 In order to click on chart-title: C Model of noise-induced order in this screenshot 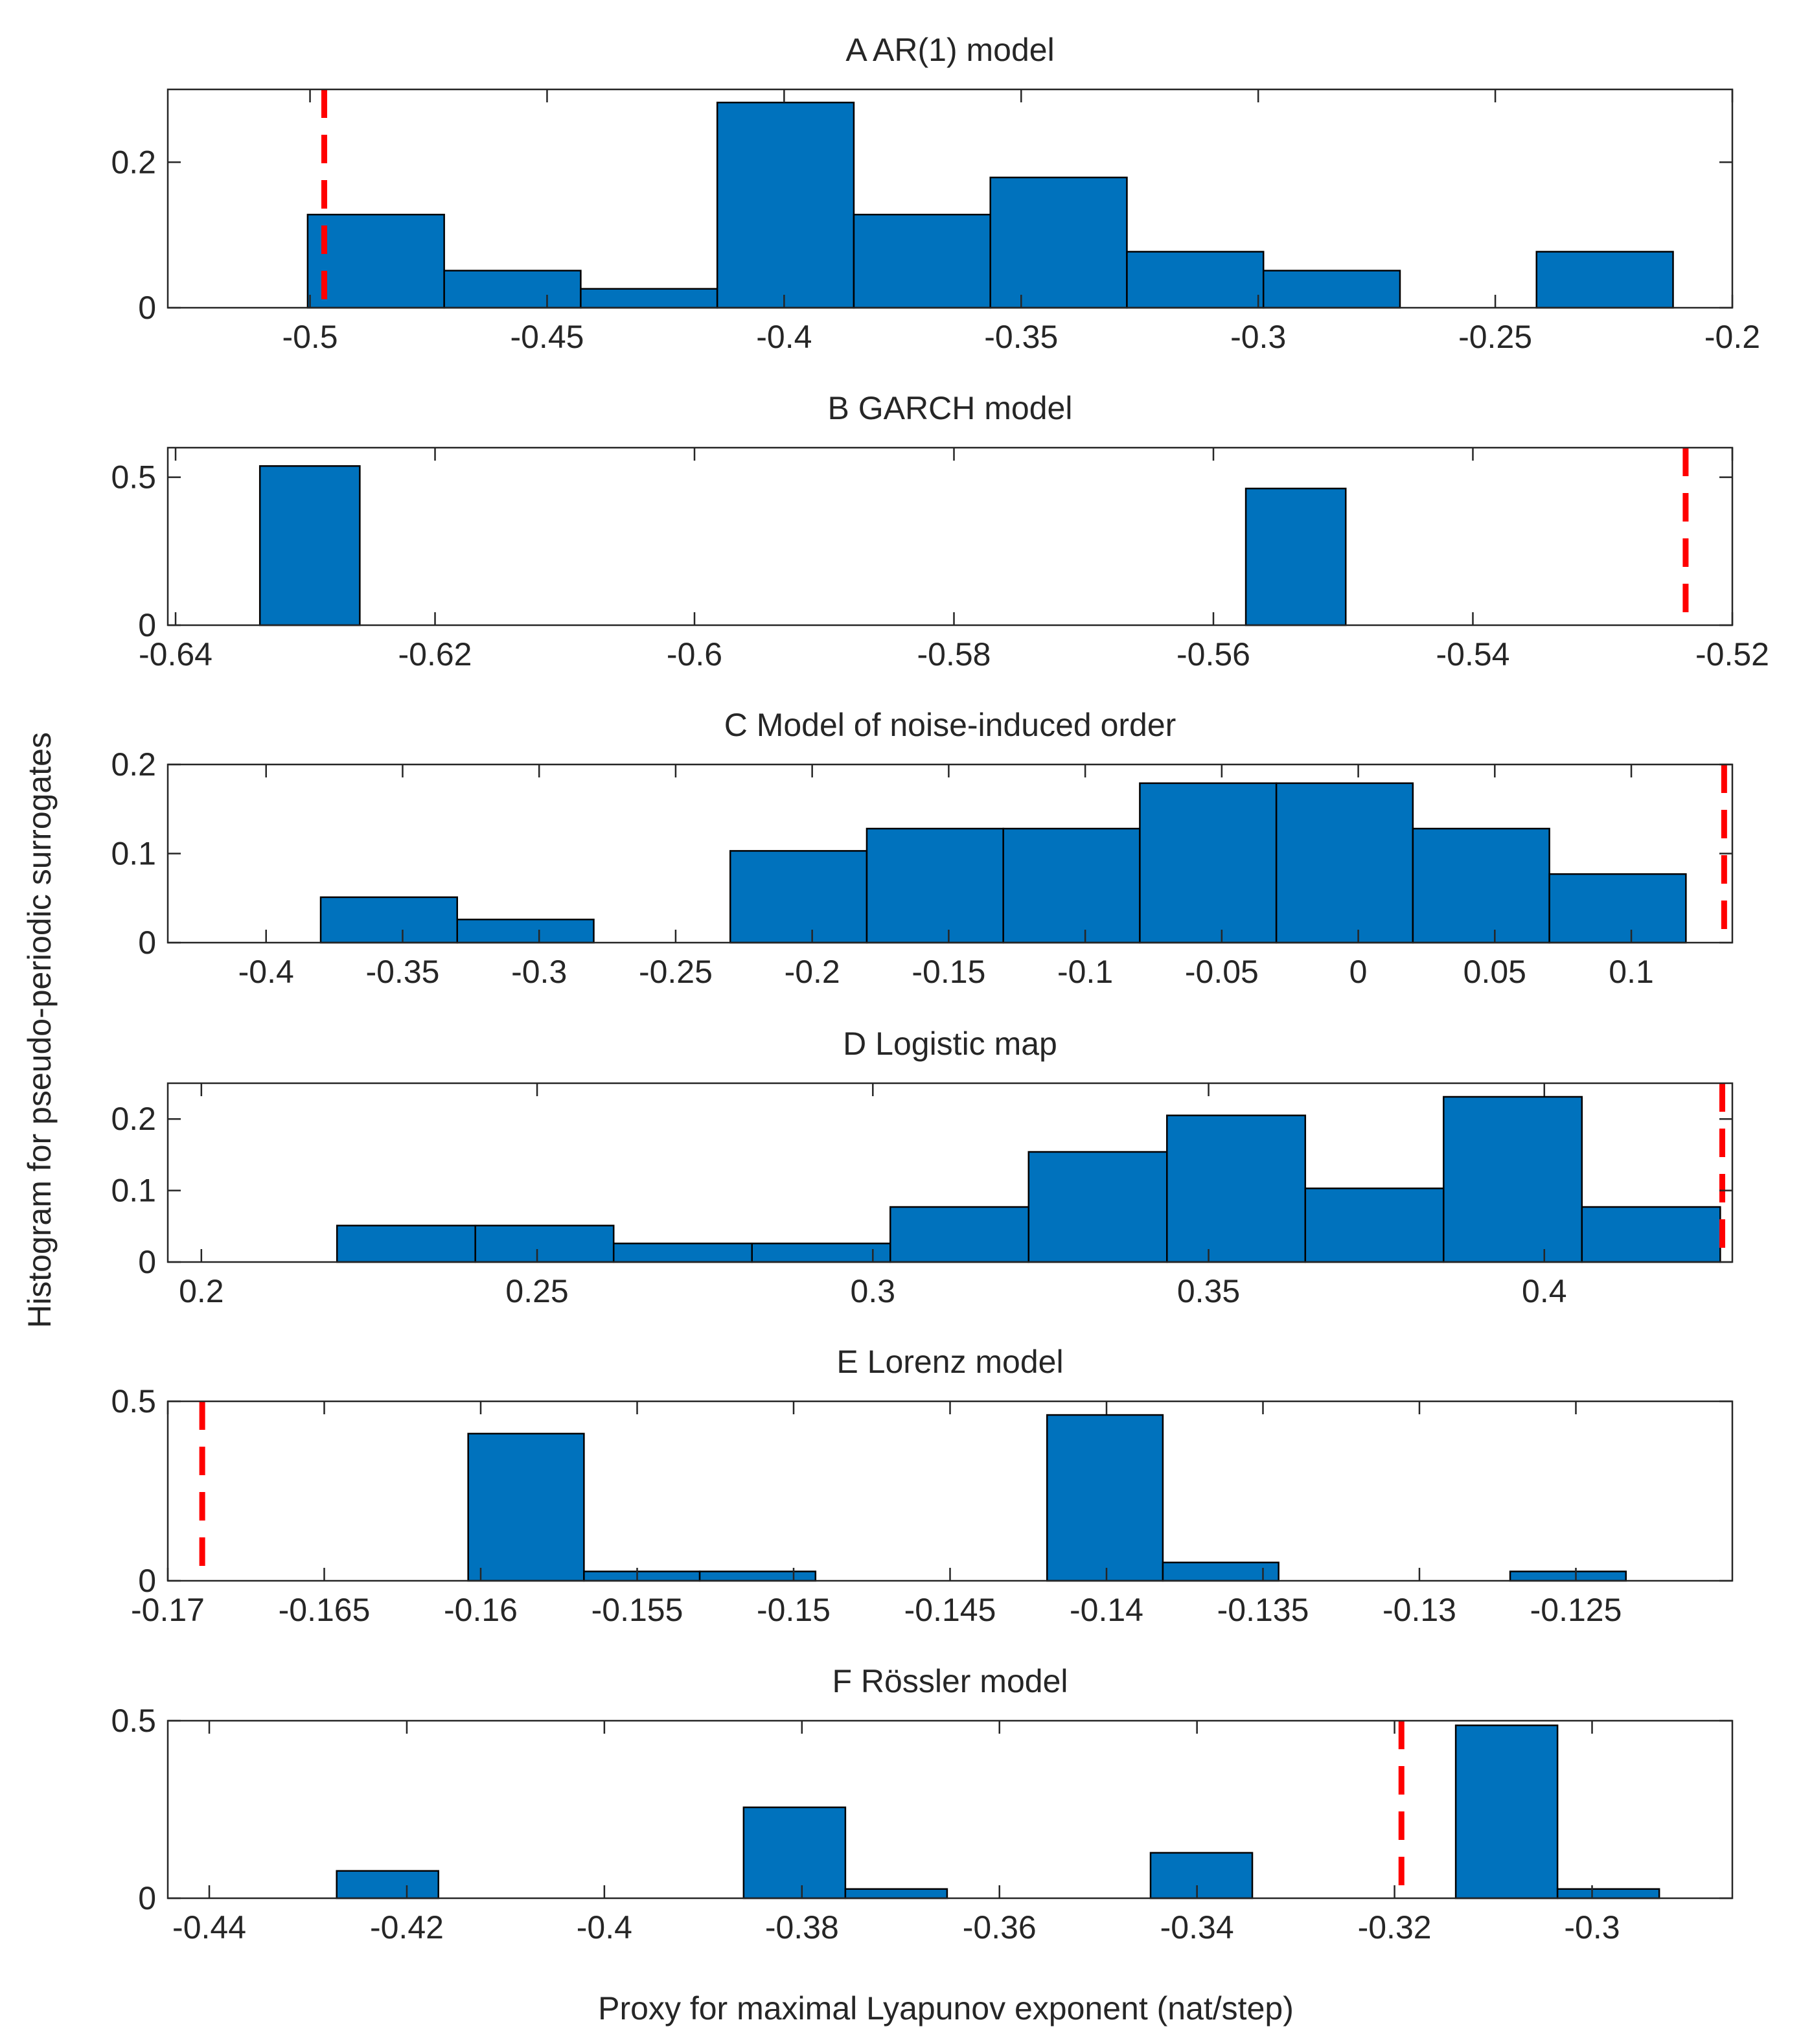, I will do `click(950, 725)`.